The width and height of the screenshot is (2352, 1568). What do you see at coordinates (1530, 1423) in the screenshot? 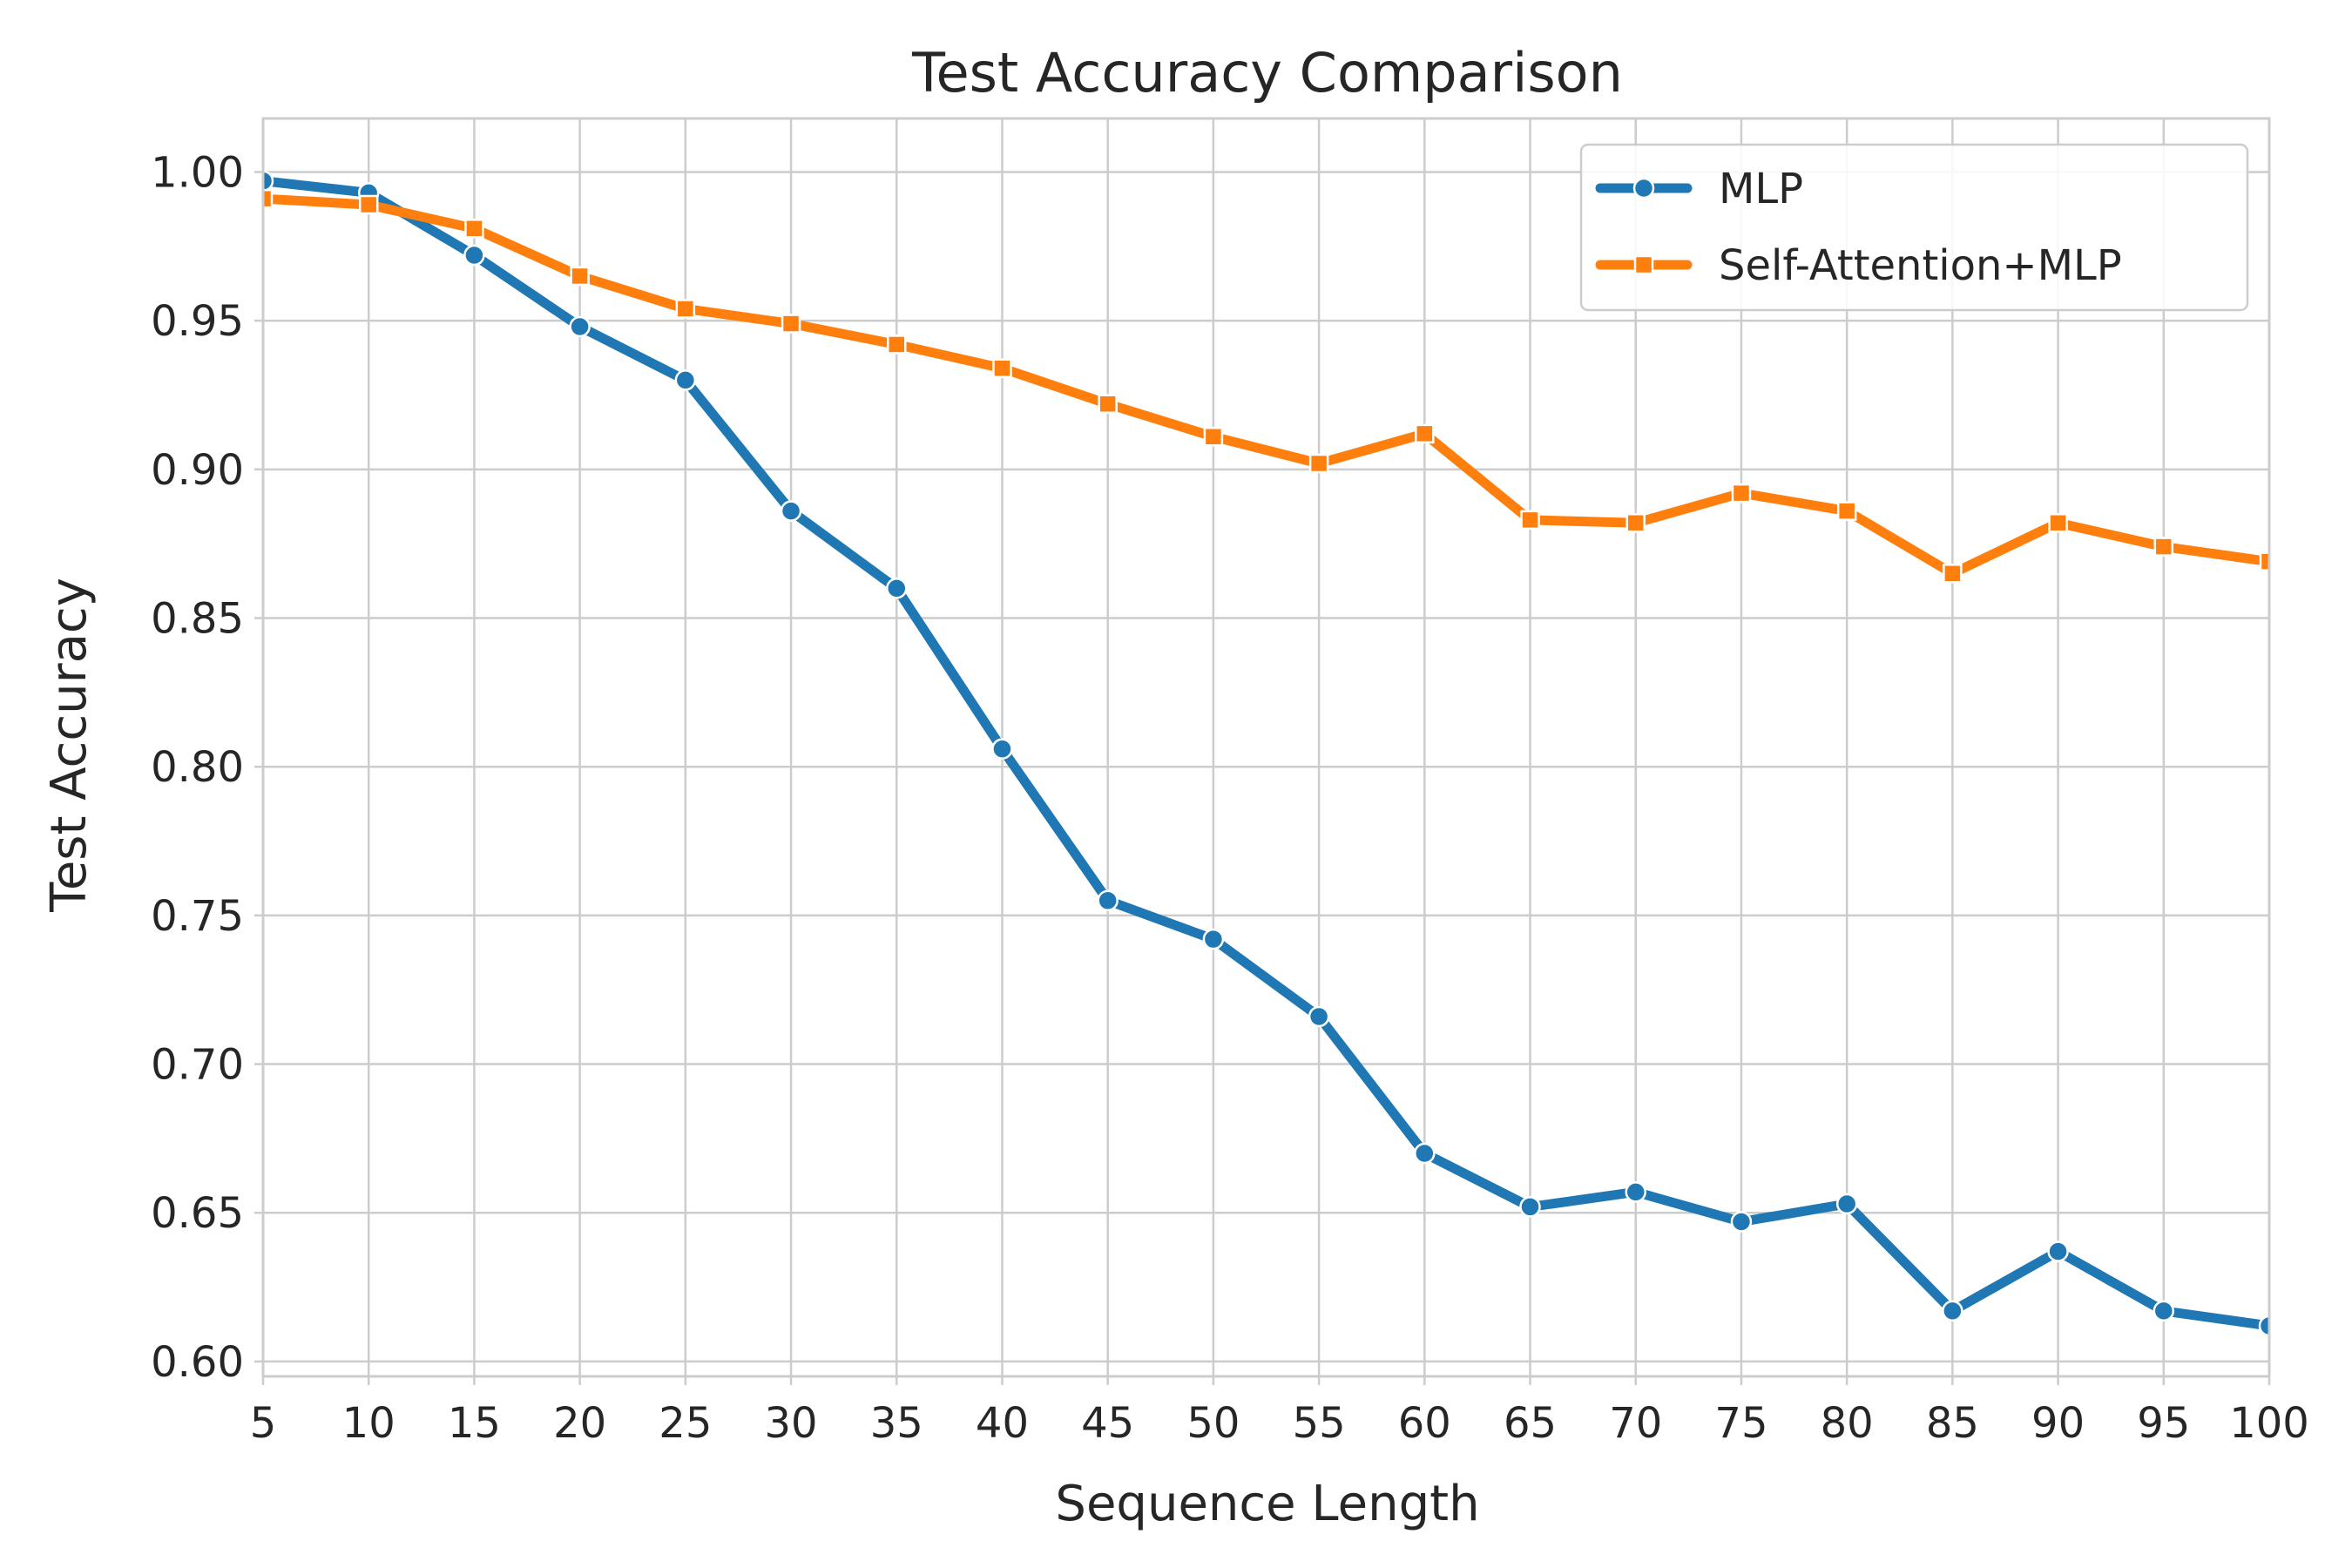
I see `x-tick-label: 65` at bounding box center [1530, 1423].